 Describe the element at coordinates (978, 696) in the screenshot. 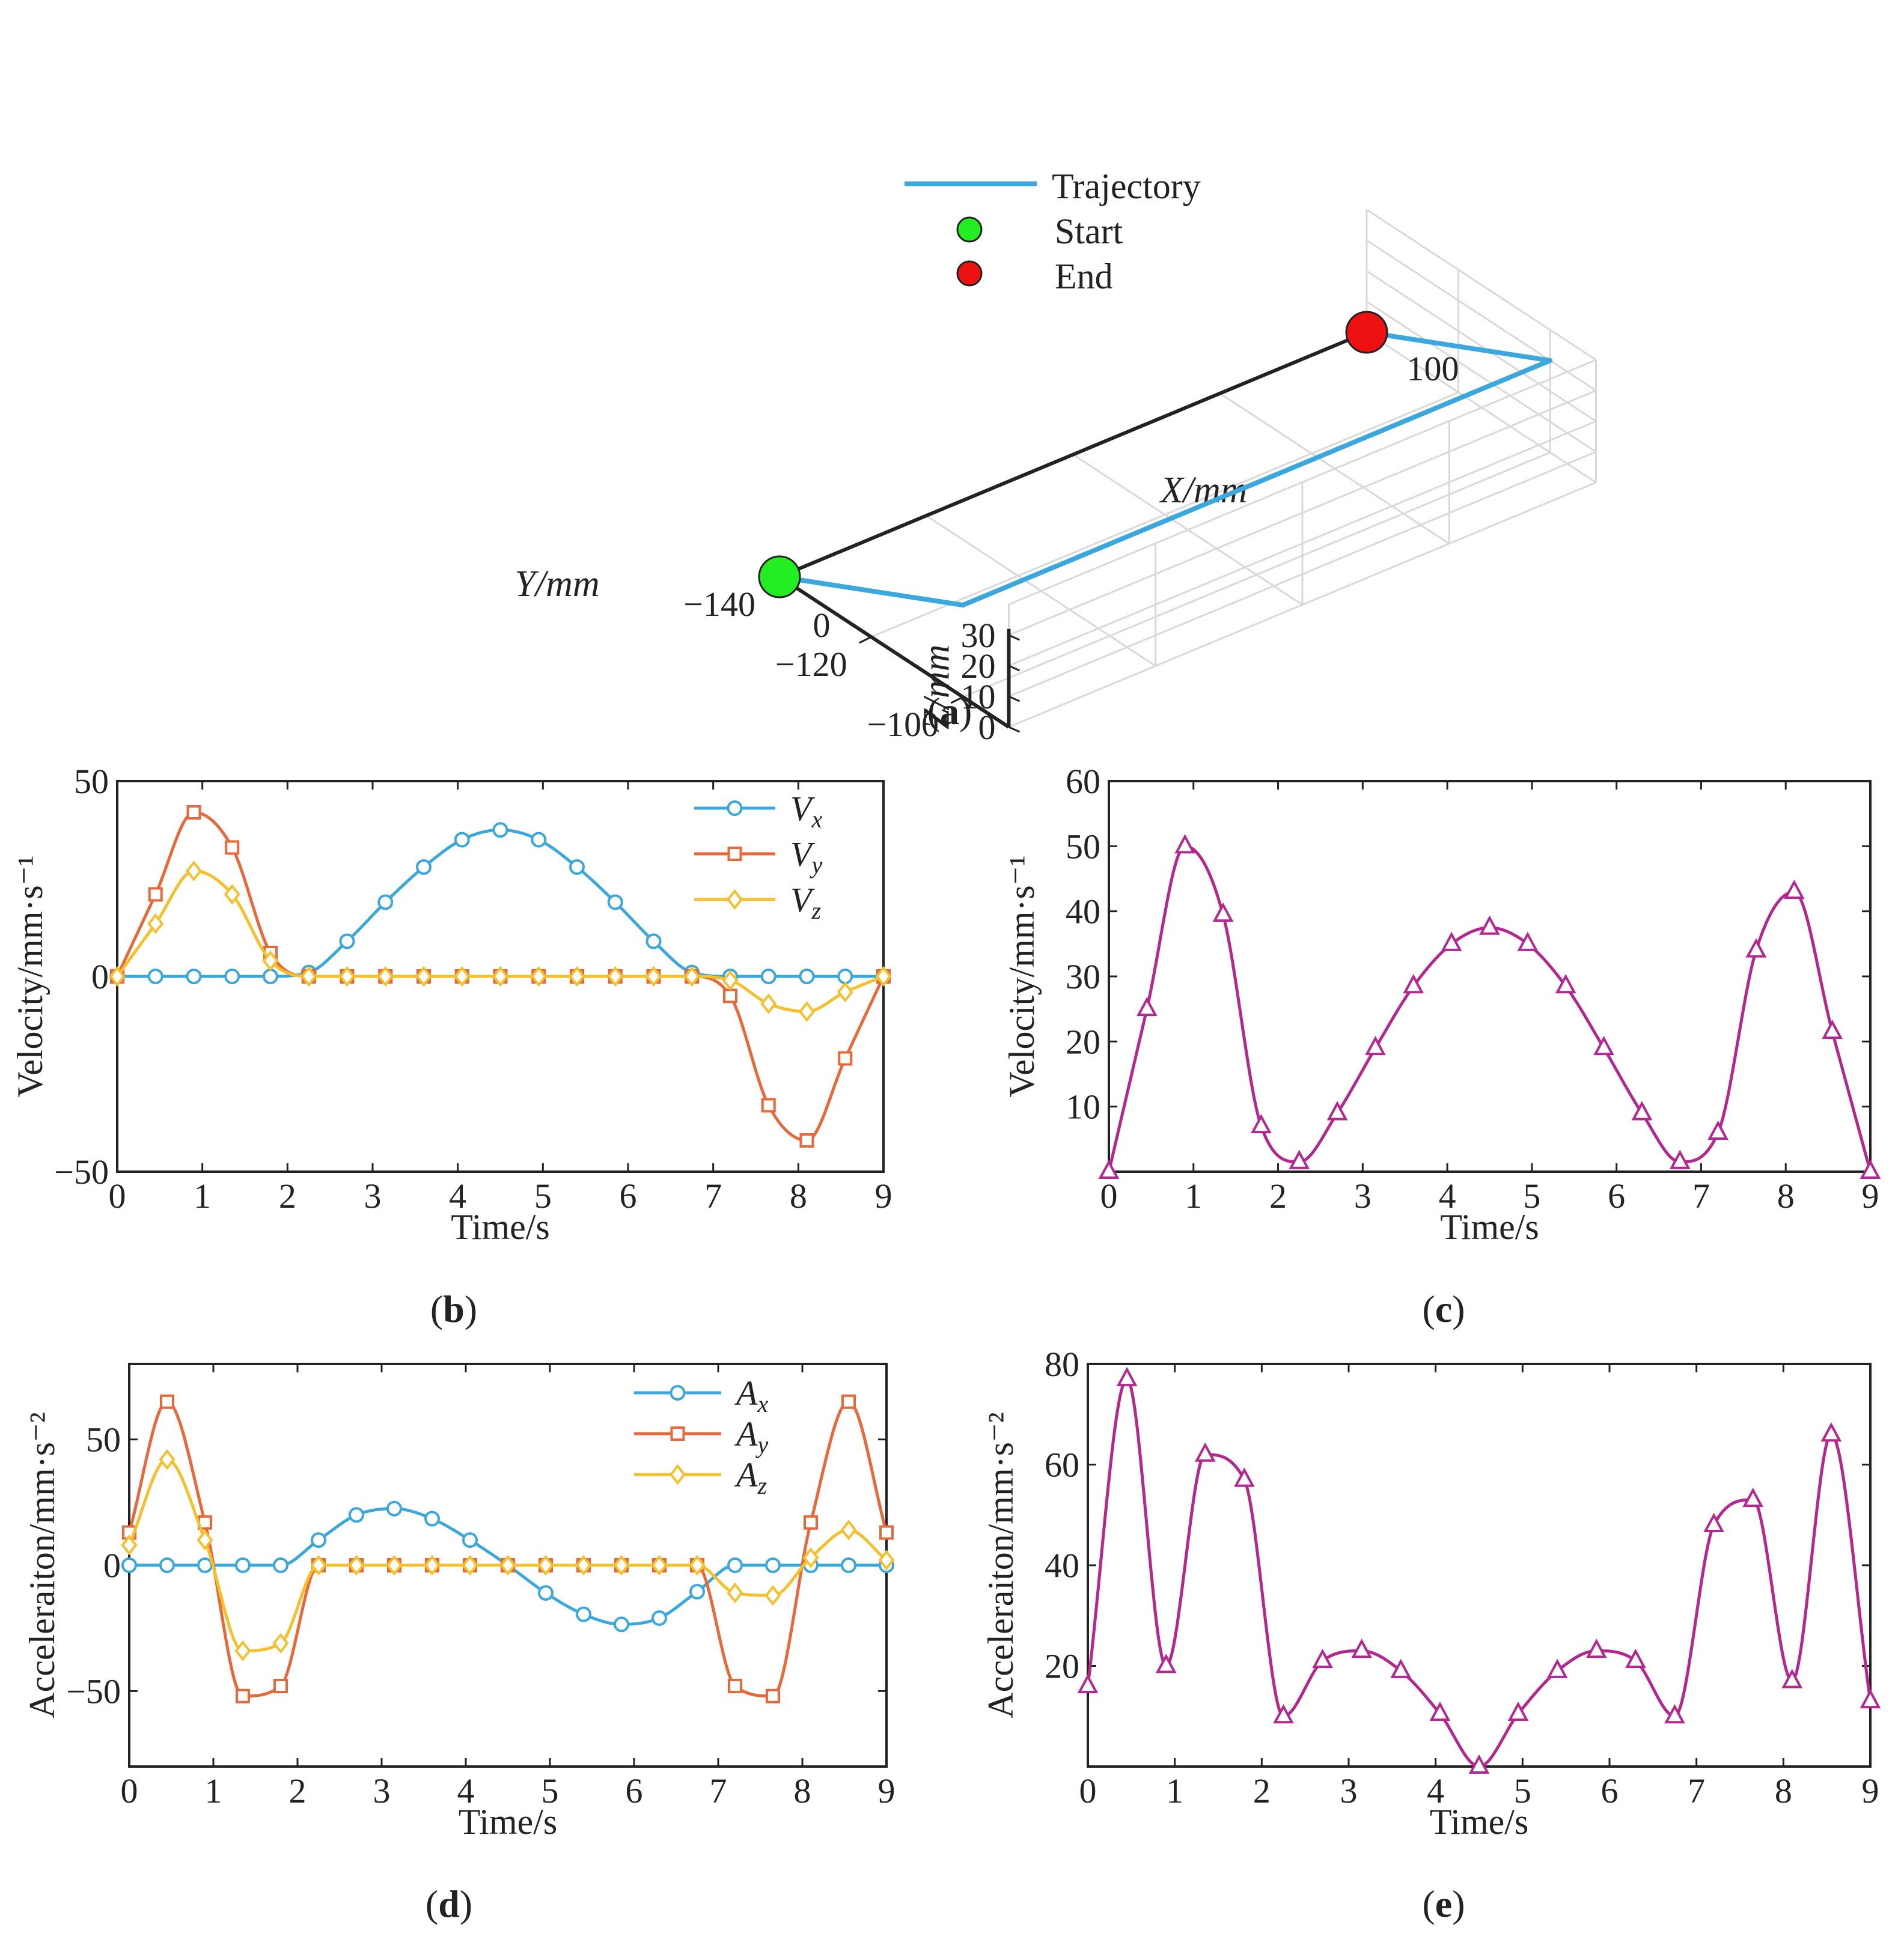

I see `z-tick-label: 10` at that location.